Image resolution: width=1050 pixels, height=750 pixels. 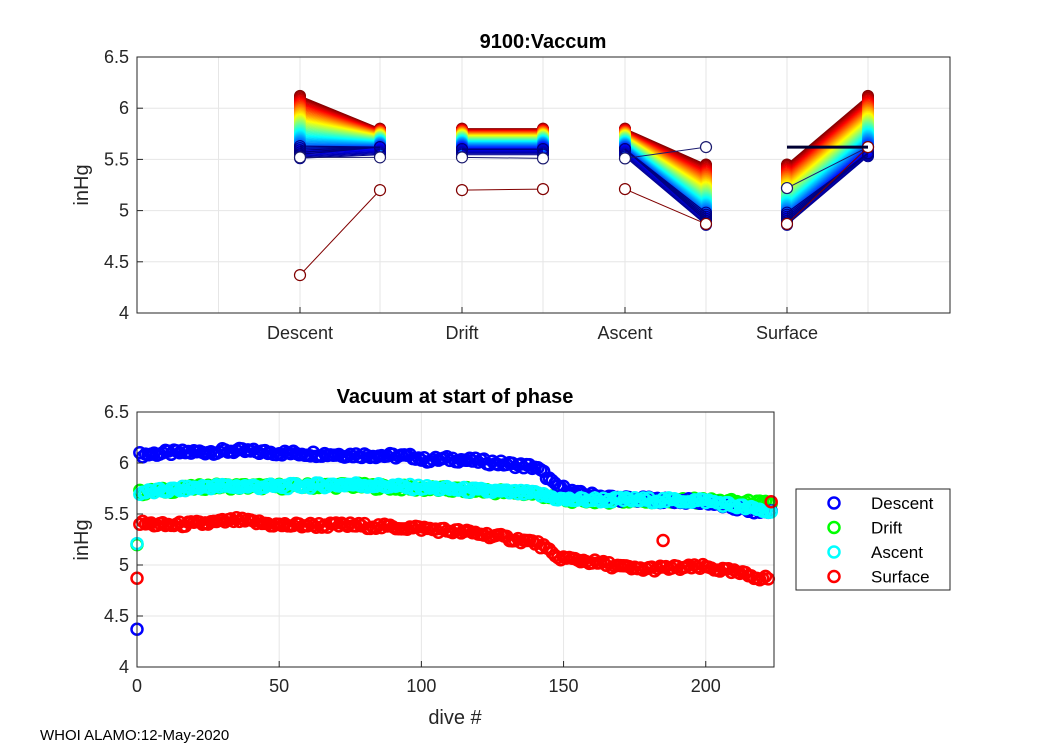 What do you see at coordinates (462, 333) in the screenshot?
I see `top-x-tick-label: Drift` at bounding box center [462, 333].